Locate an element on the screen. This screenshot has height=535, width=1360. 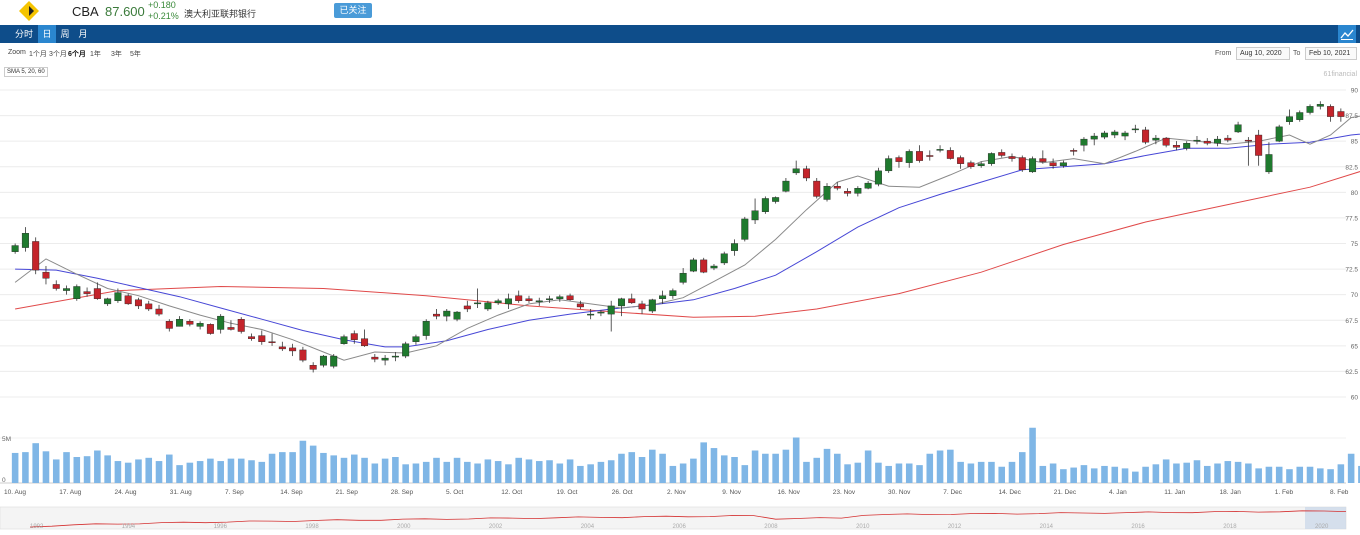
tab-intraday: 分时 is located at coordinates (23, 34).